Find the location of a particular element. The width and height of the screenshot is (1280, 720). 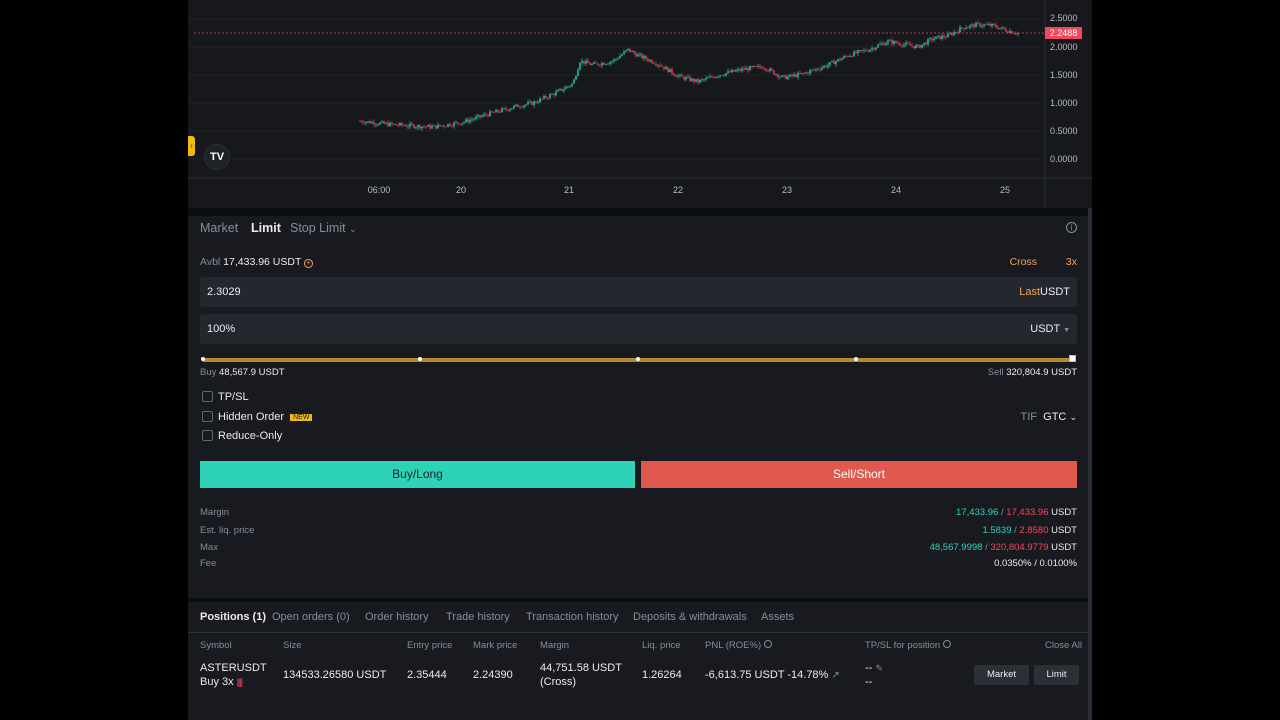

col-entry: Entry price is located at coordinates (430, 645).